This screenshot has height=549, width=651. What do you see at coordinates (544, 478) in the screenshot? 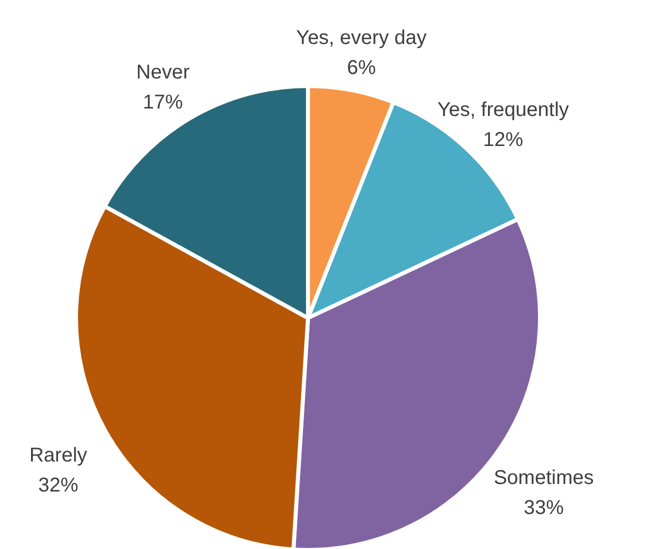
I see `slice-label: Sometimes` at bounding box center [544, 478].